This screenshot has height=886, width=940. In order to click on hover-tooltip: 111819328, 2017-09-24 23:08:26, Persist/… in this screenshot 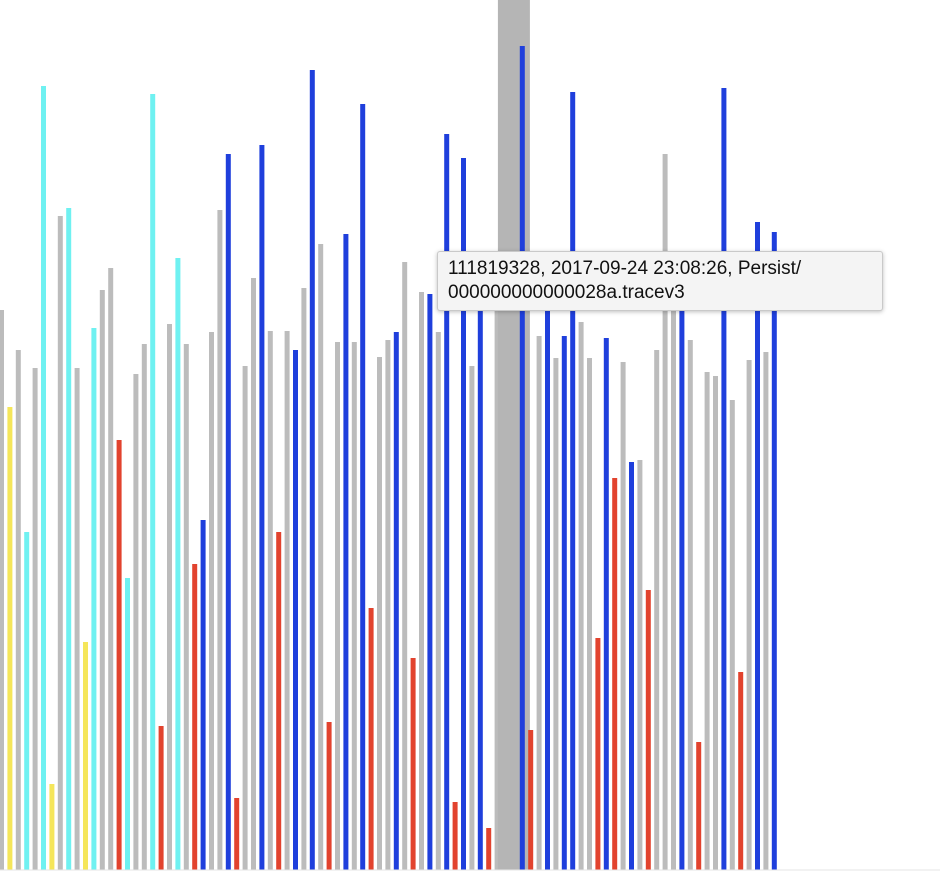, I will do `click(660, 281)`.